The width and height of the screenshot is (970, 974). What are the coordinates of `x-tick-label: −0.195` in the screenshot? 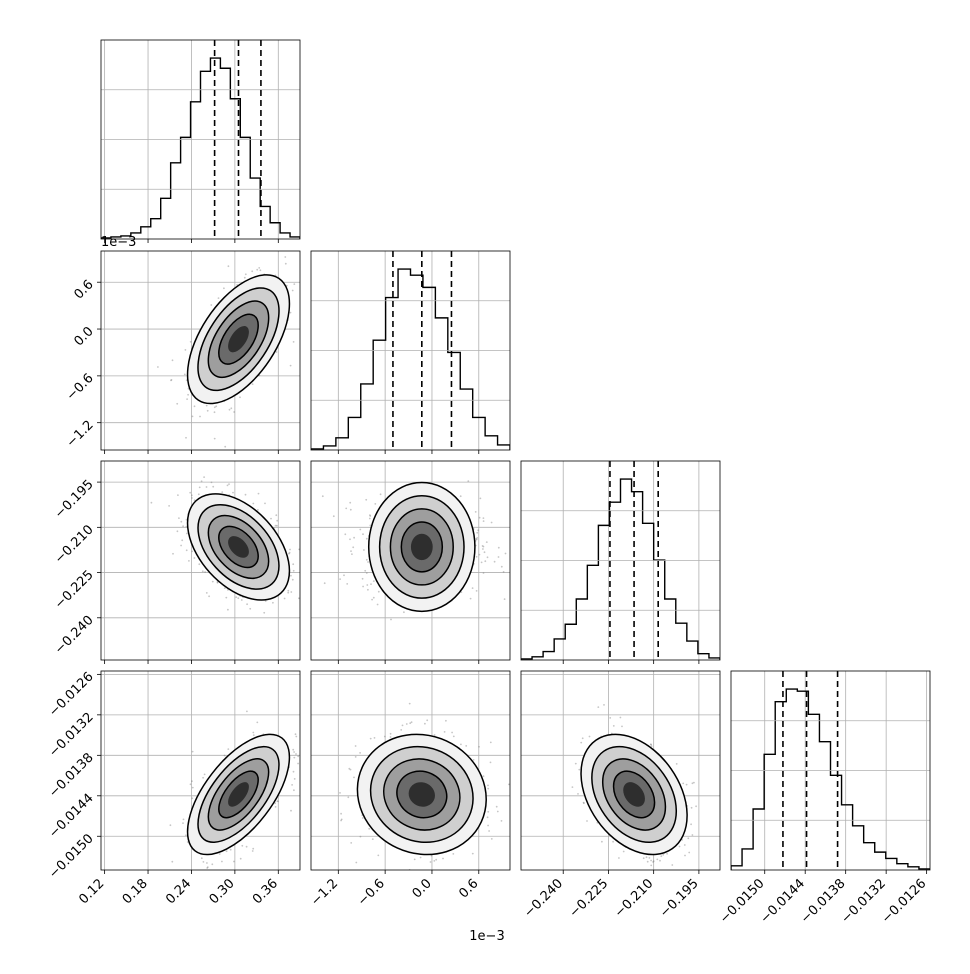 It's located at (679, 898).